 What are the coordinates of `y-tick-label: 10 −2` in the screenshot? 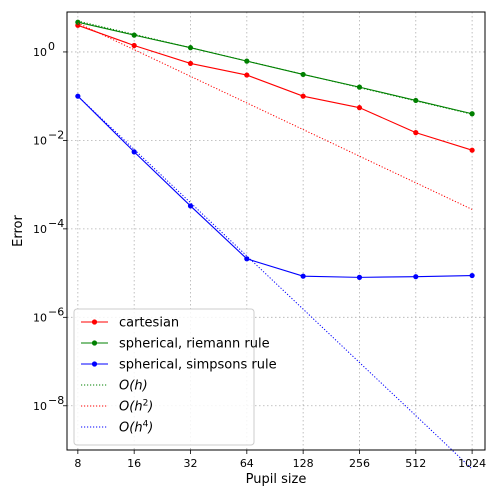 It's located at (48, 137).